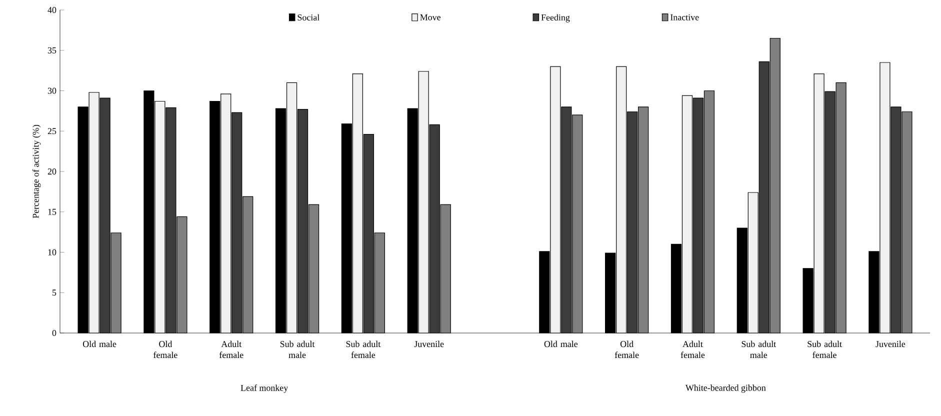  Describe the element at coordinates (54, 293) in the screenshot. I see `y-tick-label: 5` at that location.